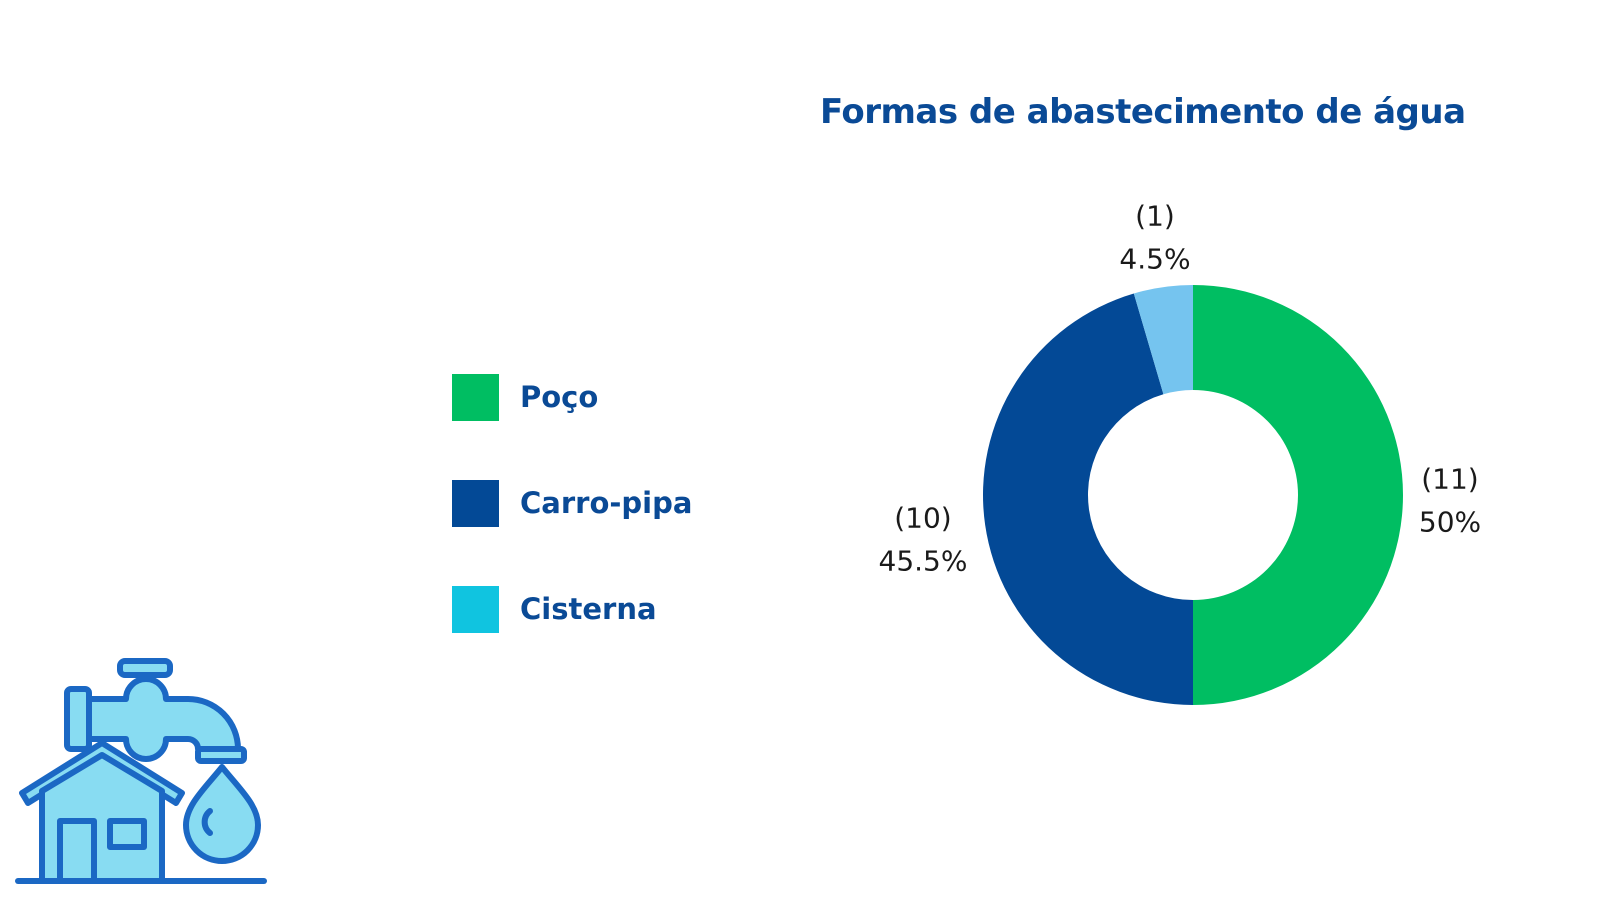 The image size is (1600, 900). I want to click on legend-label-carro-pipa: Carro-pipa, so click(606, 503).